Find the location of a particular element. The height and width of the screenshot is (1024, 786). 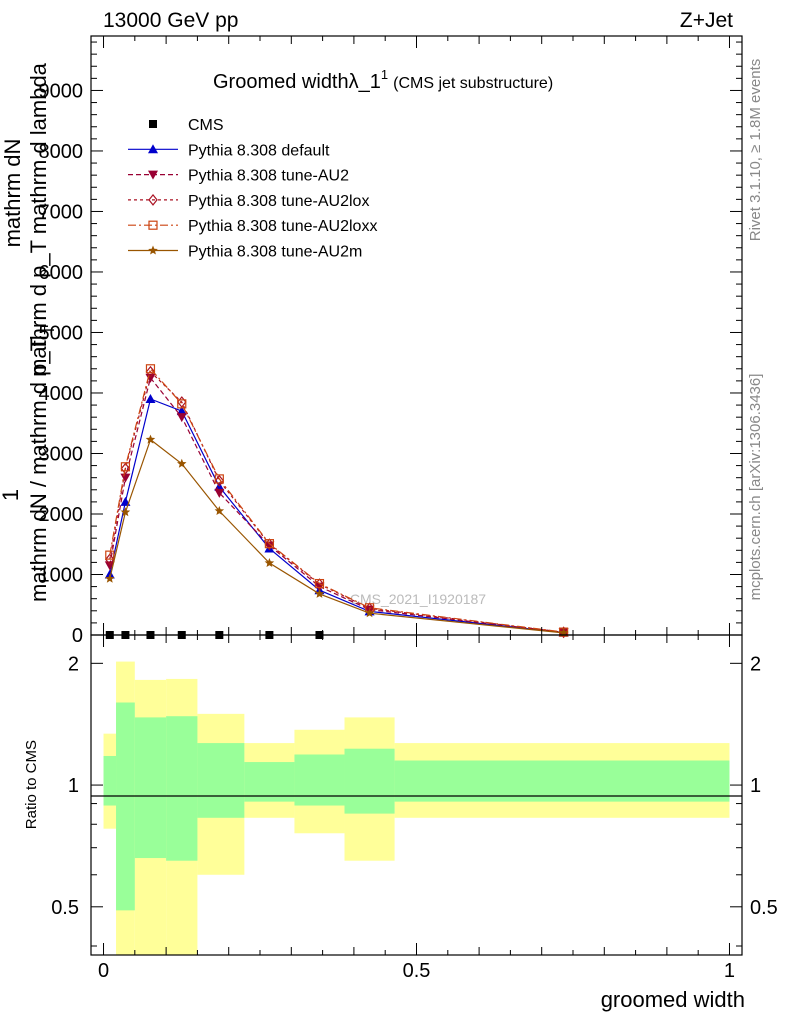

legend-label-4: Pythia 8.308 tune-AU2loxx is located at coordinates (282, 226).